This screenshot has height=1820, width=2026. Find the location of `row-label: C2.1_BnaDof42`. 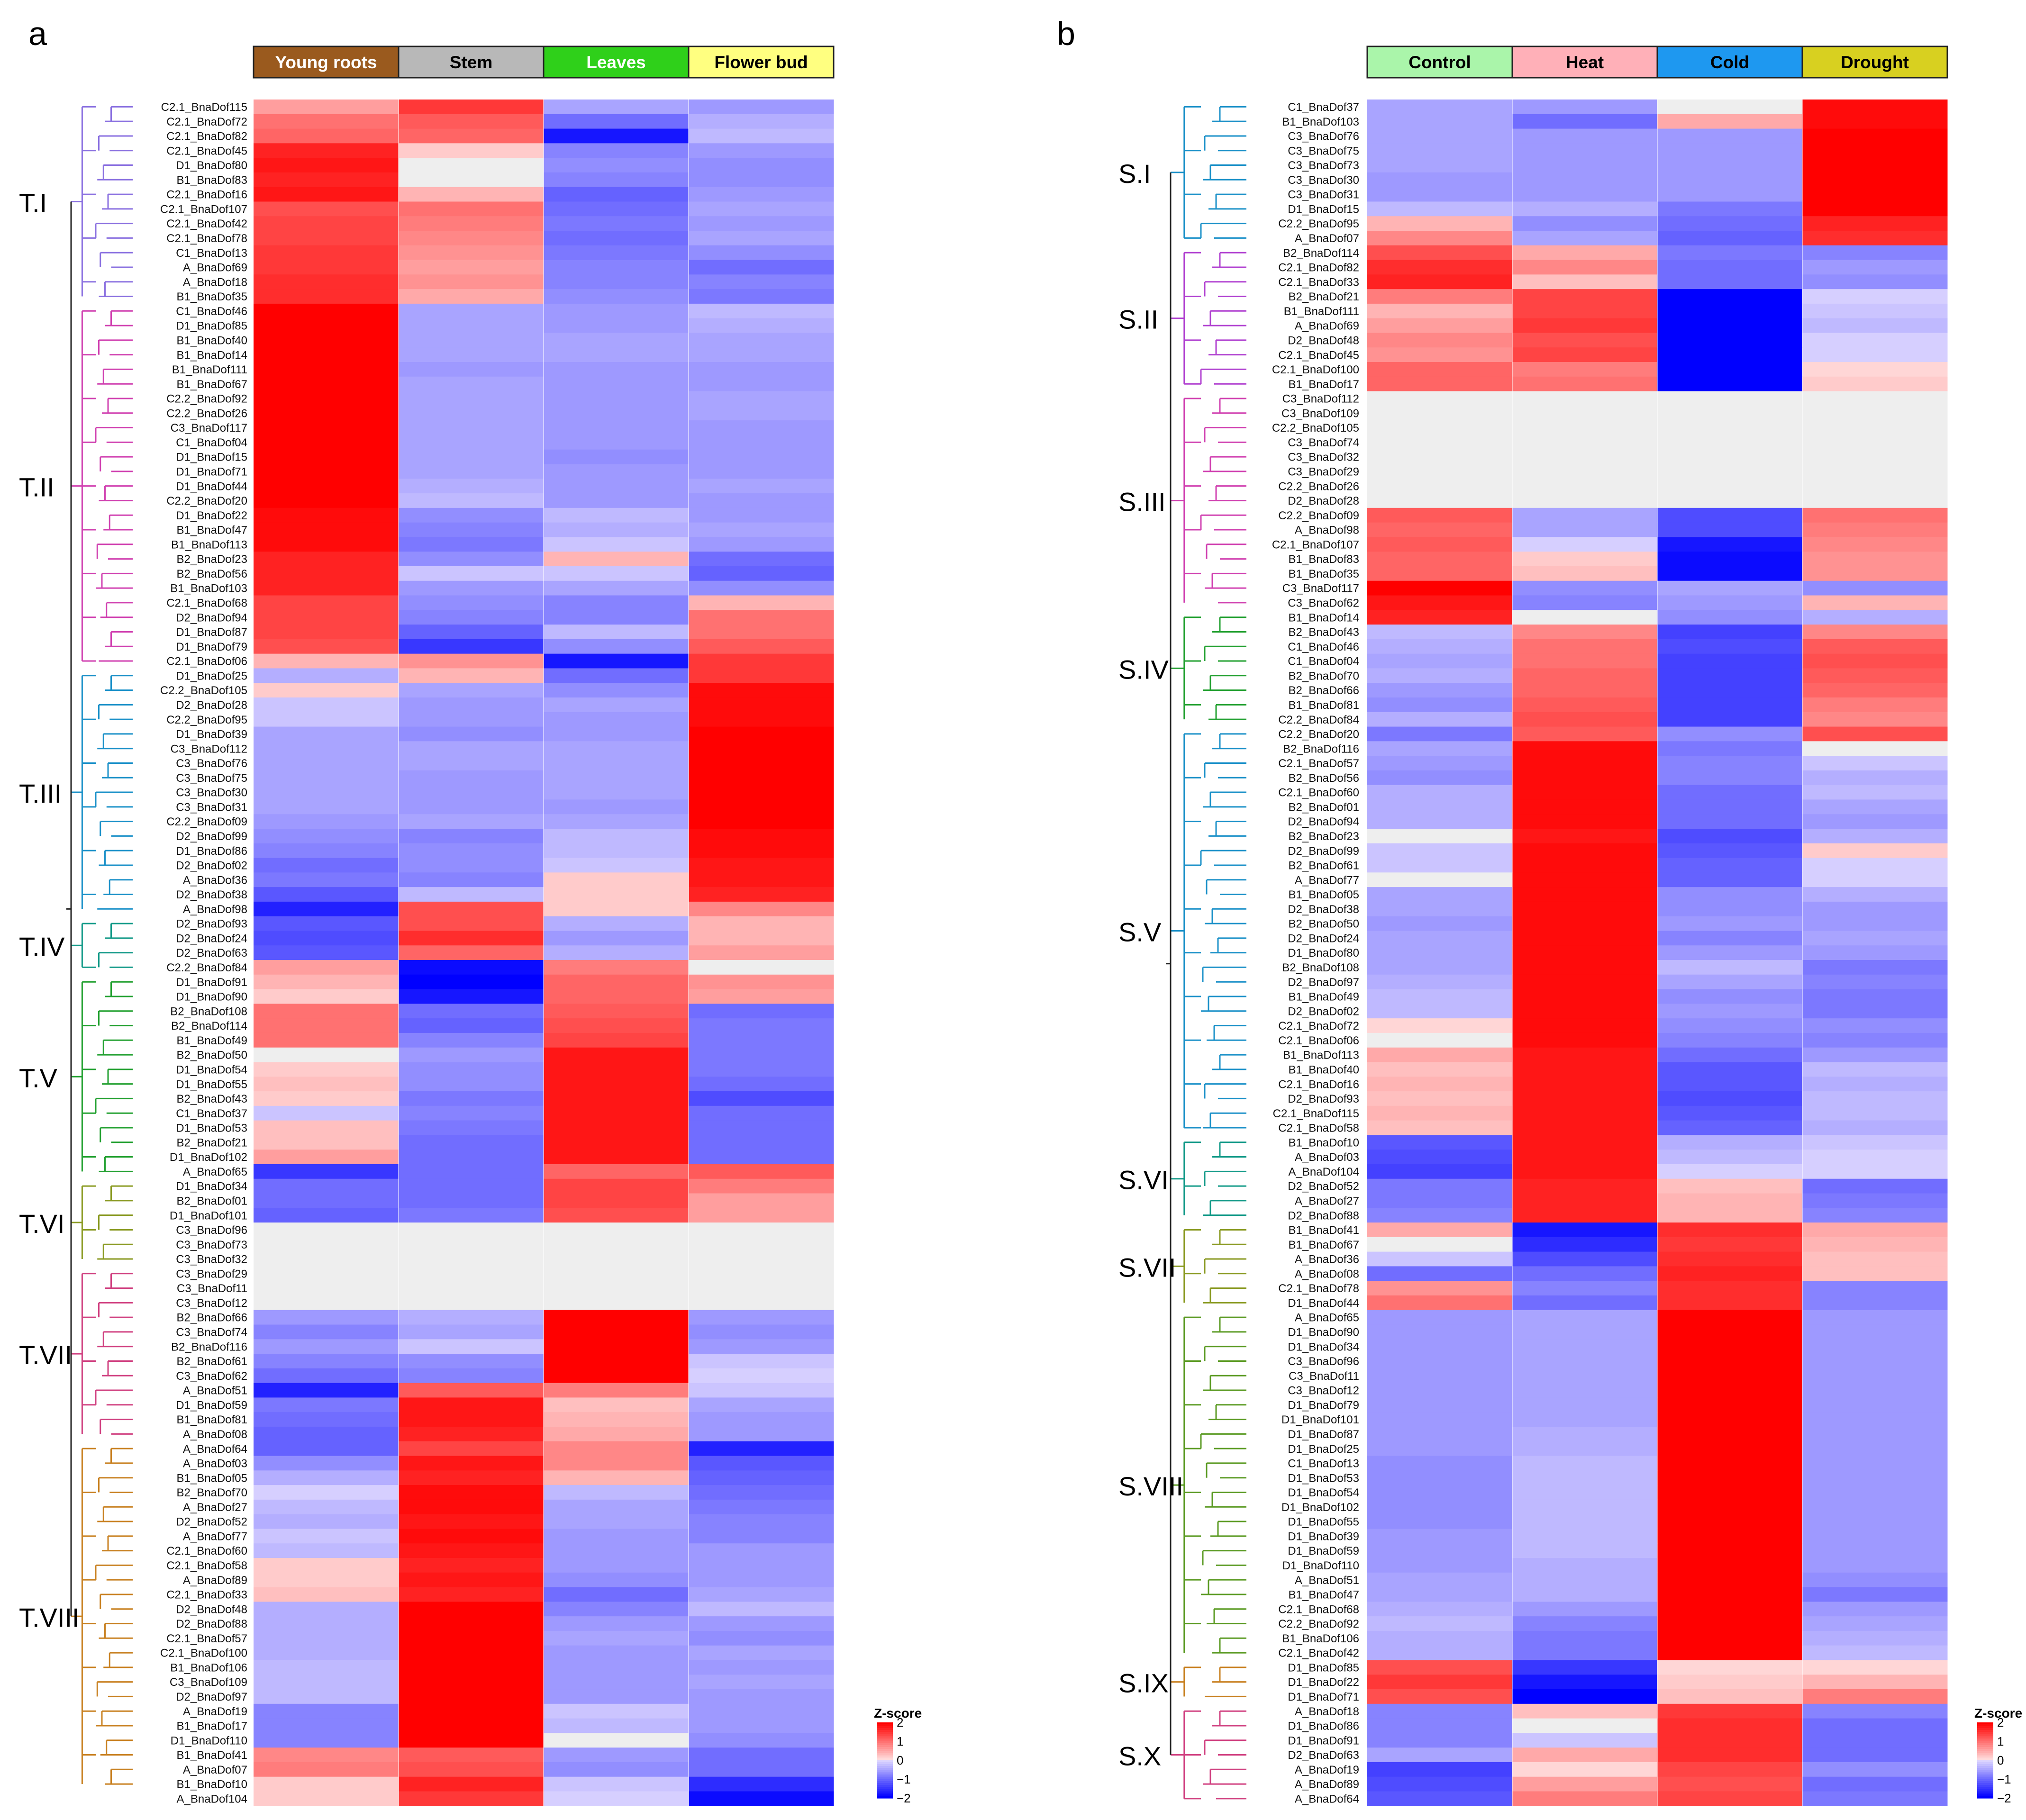

row-label: C2.1_BnaDof42 is located at coordinates (1318, 1653).